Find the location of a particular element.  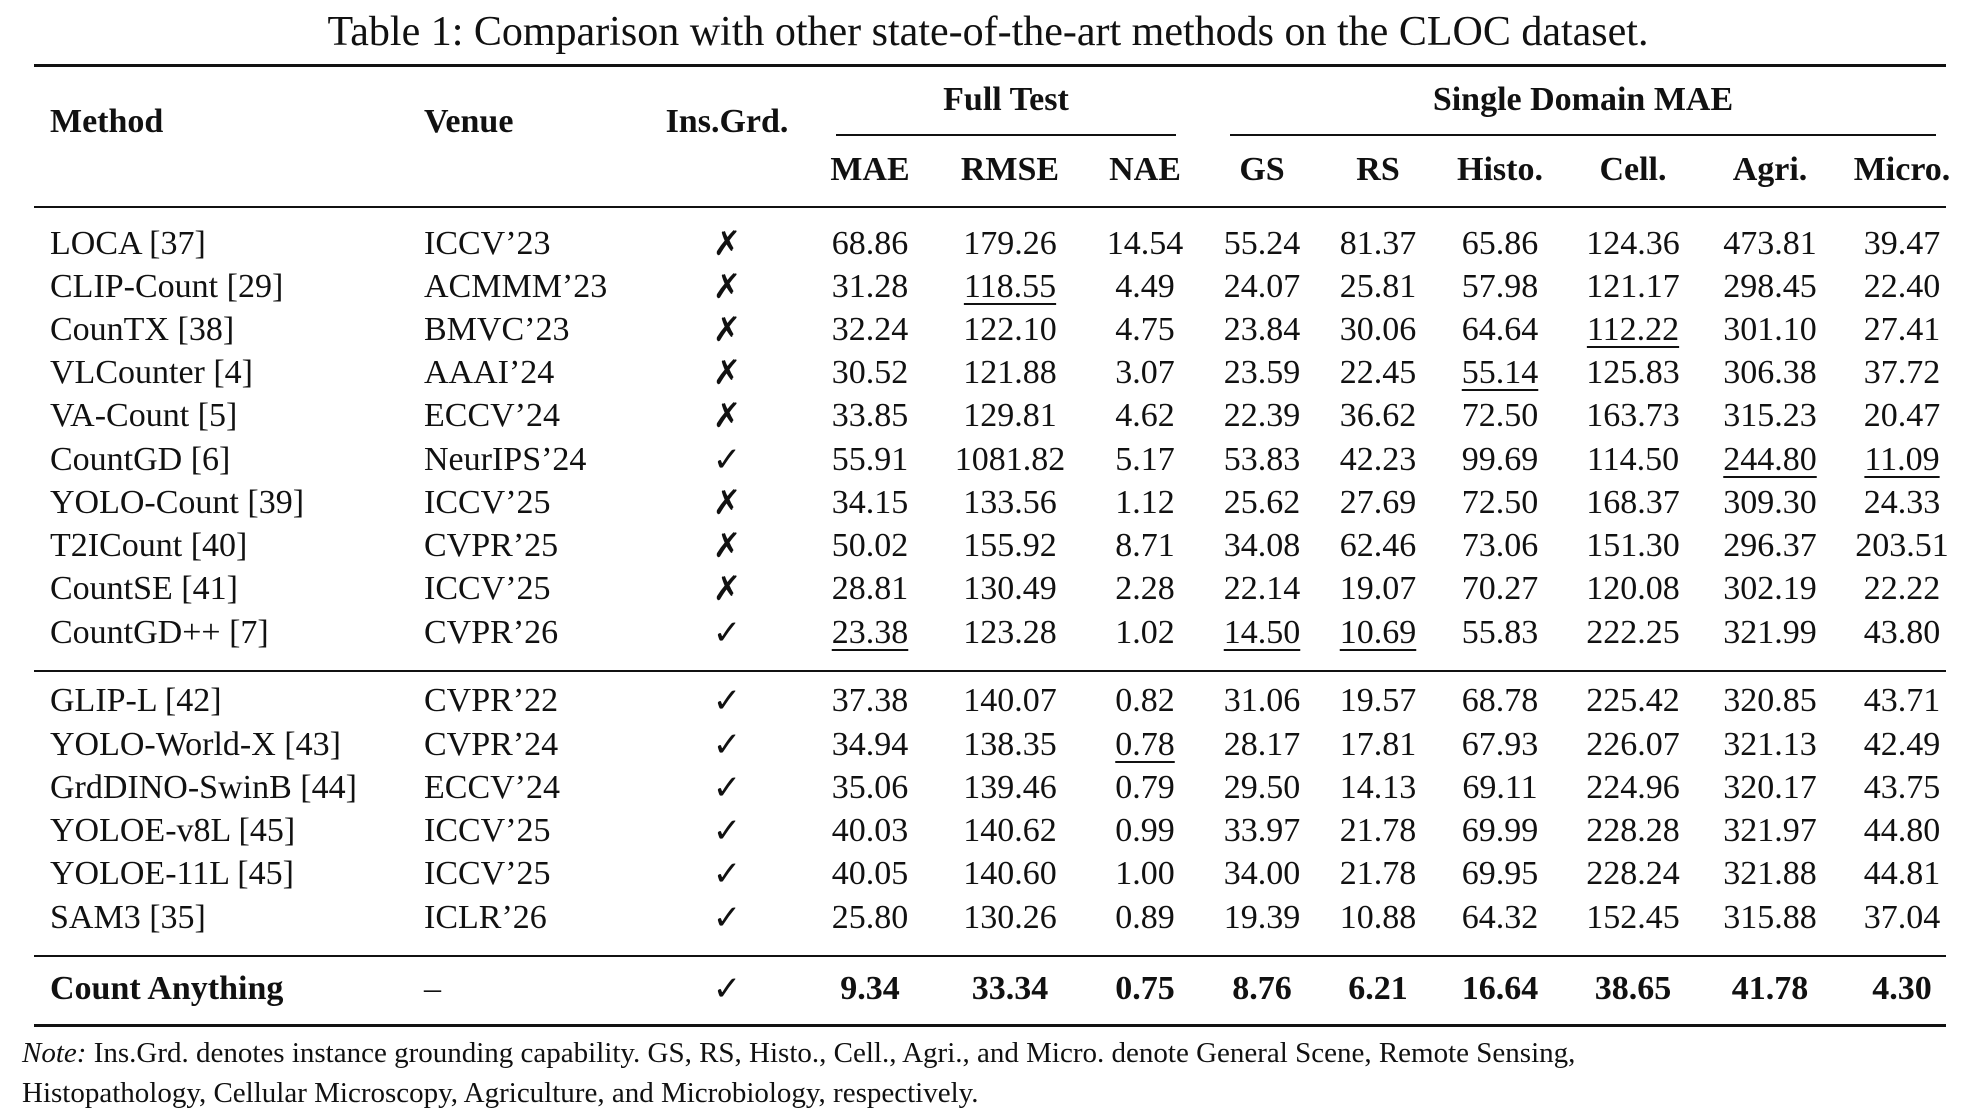

value-micro: 20.47 is located at coordinates (1902, 416).